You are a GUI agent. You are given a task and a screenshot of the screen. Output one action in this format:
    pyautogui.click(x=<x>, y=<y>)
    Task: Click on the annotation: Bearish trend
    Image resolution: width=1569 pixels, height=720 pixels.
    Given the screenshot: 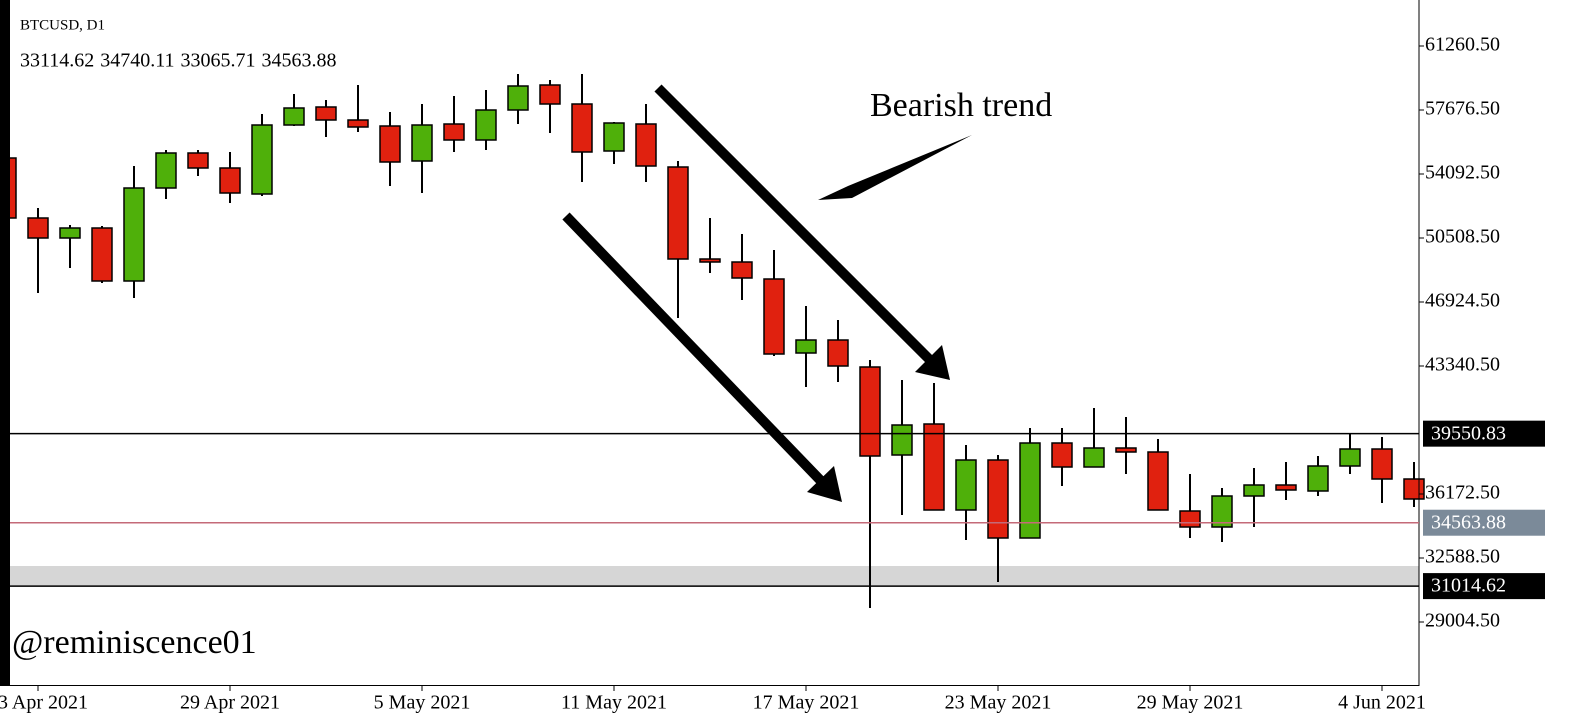 What is the action you would take?
    pyautogui.click(x=961, y=105)
    